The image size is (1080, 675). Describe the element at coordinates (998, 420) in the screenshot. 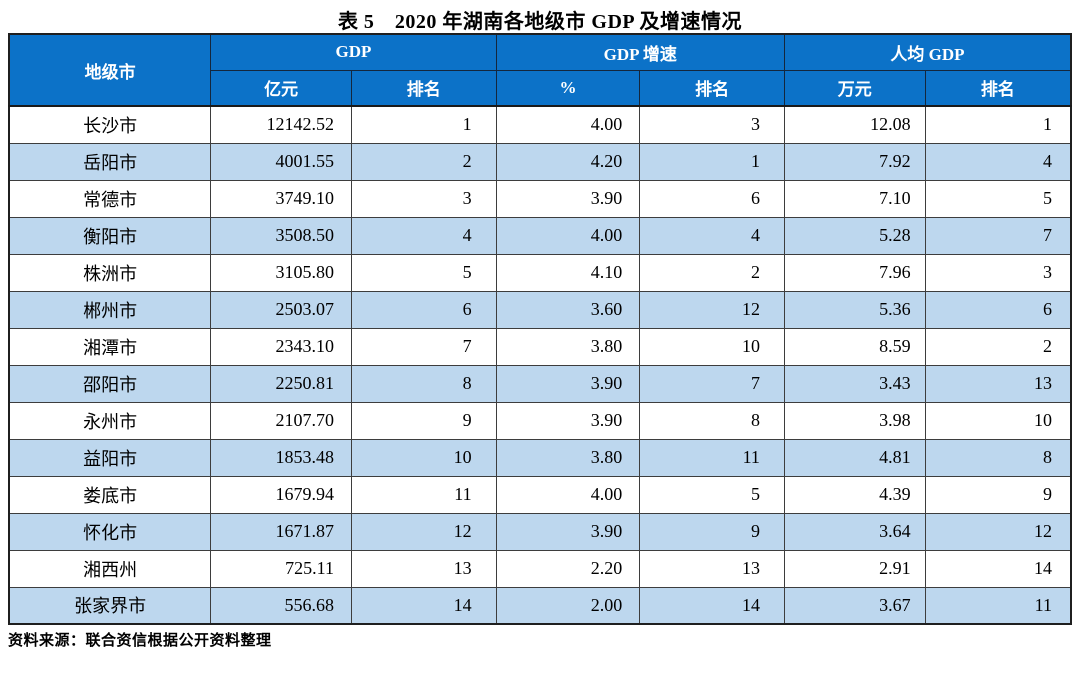

I see `cell-percap-rank: 10` at that location.